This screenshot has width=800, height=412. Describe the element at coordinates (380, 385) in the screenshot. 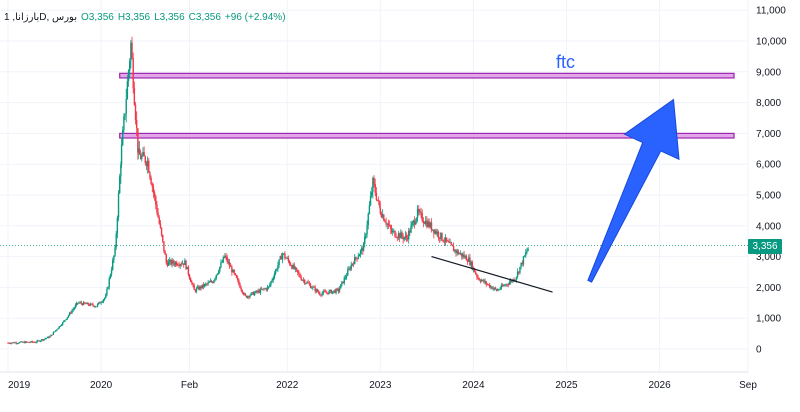

I see `x-tick-label: 2023` at that location.